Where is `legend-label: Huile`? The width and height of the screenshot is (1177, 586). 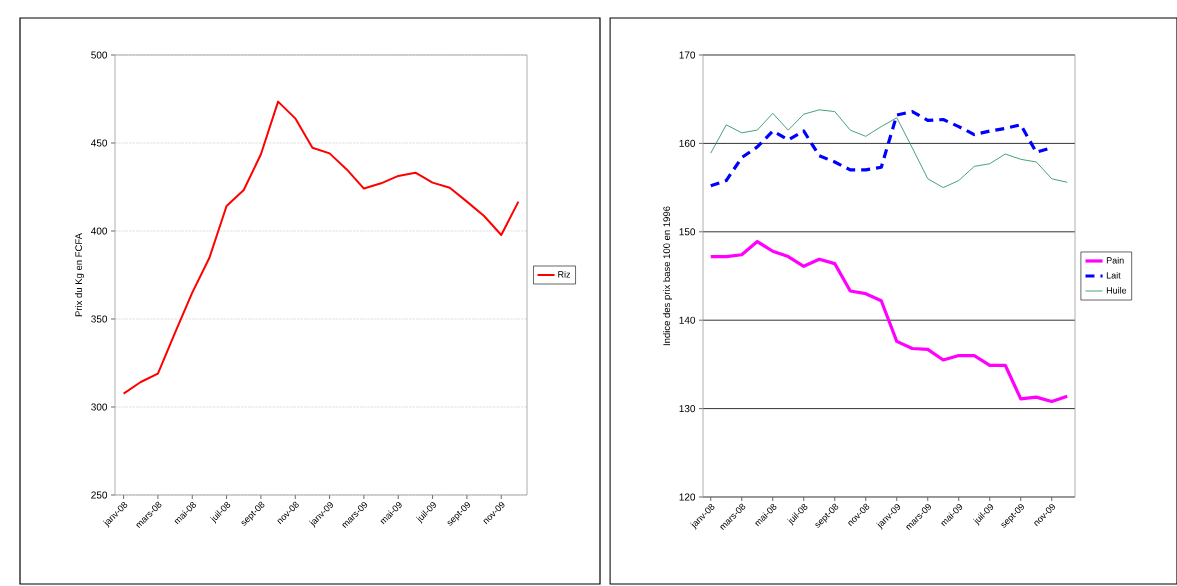 legend-label: Huile is located at coordinates (1116, 290).